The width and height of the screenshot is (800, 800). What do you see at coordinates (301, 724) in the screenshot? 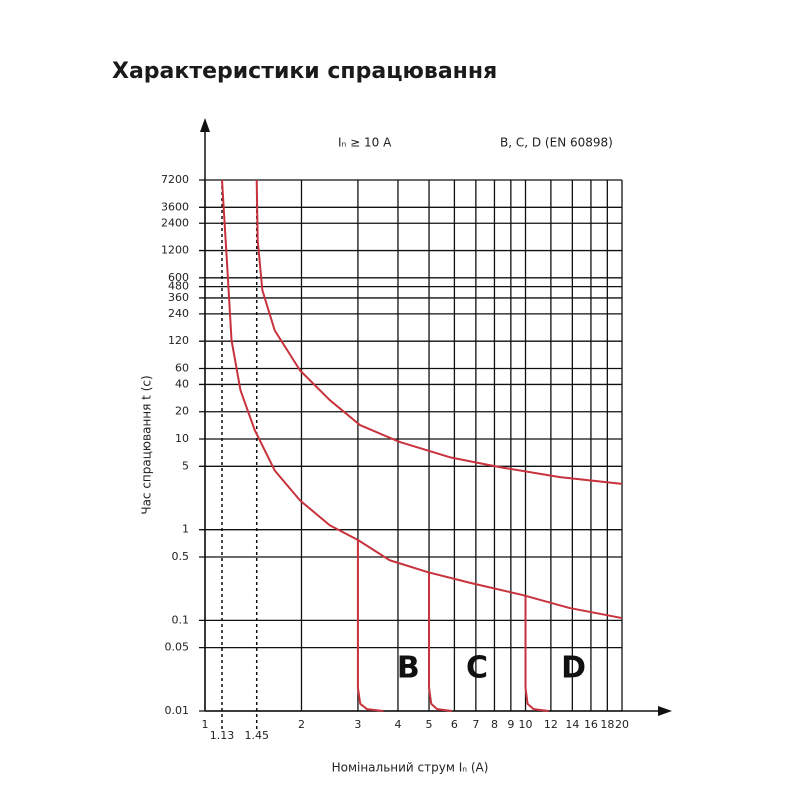
I see `x-tick-label: 2` at bounding box center [301, 724].